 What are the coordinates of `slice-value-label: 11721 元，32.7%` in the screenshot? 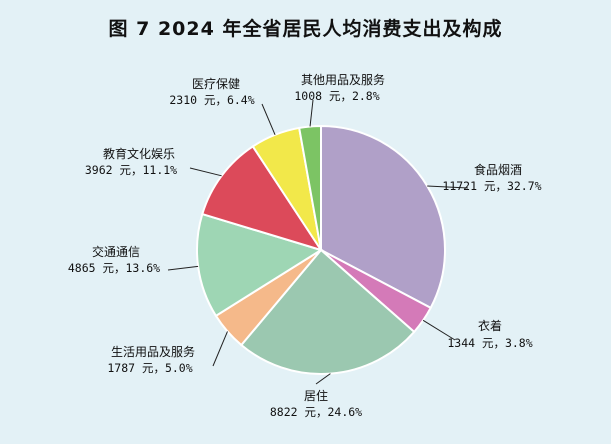 It's located at (491, 186).